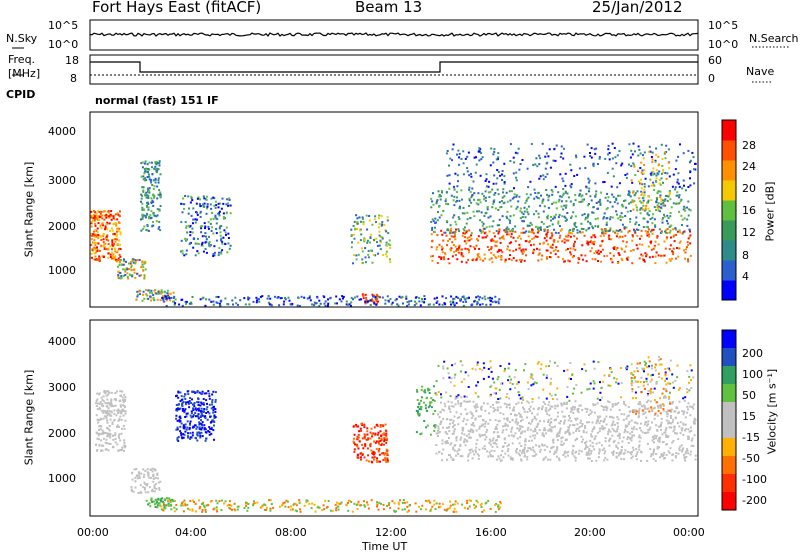 The height and width of the screenshot is (554, 800). Describe the element at coordinates (24, 73) in the screenshot. I see `freq-label-2: [MHz]` at that location.